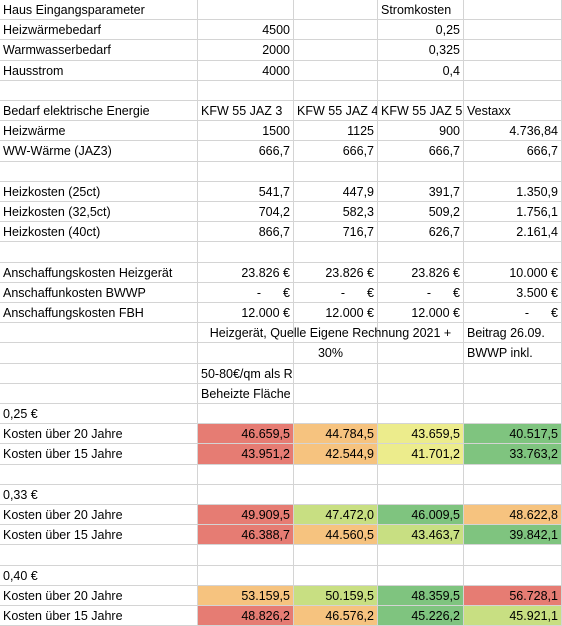 The height and width of the screenshot is (626, 562). What do you see at coordinates (99, 293) in the screenshot?
I see `anschaffung-label: Anschaffunkosten BWWP` at bounding box center [99, 293].